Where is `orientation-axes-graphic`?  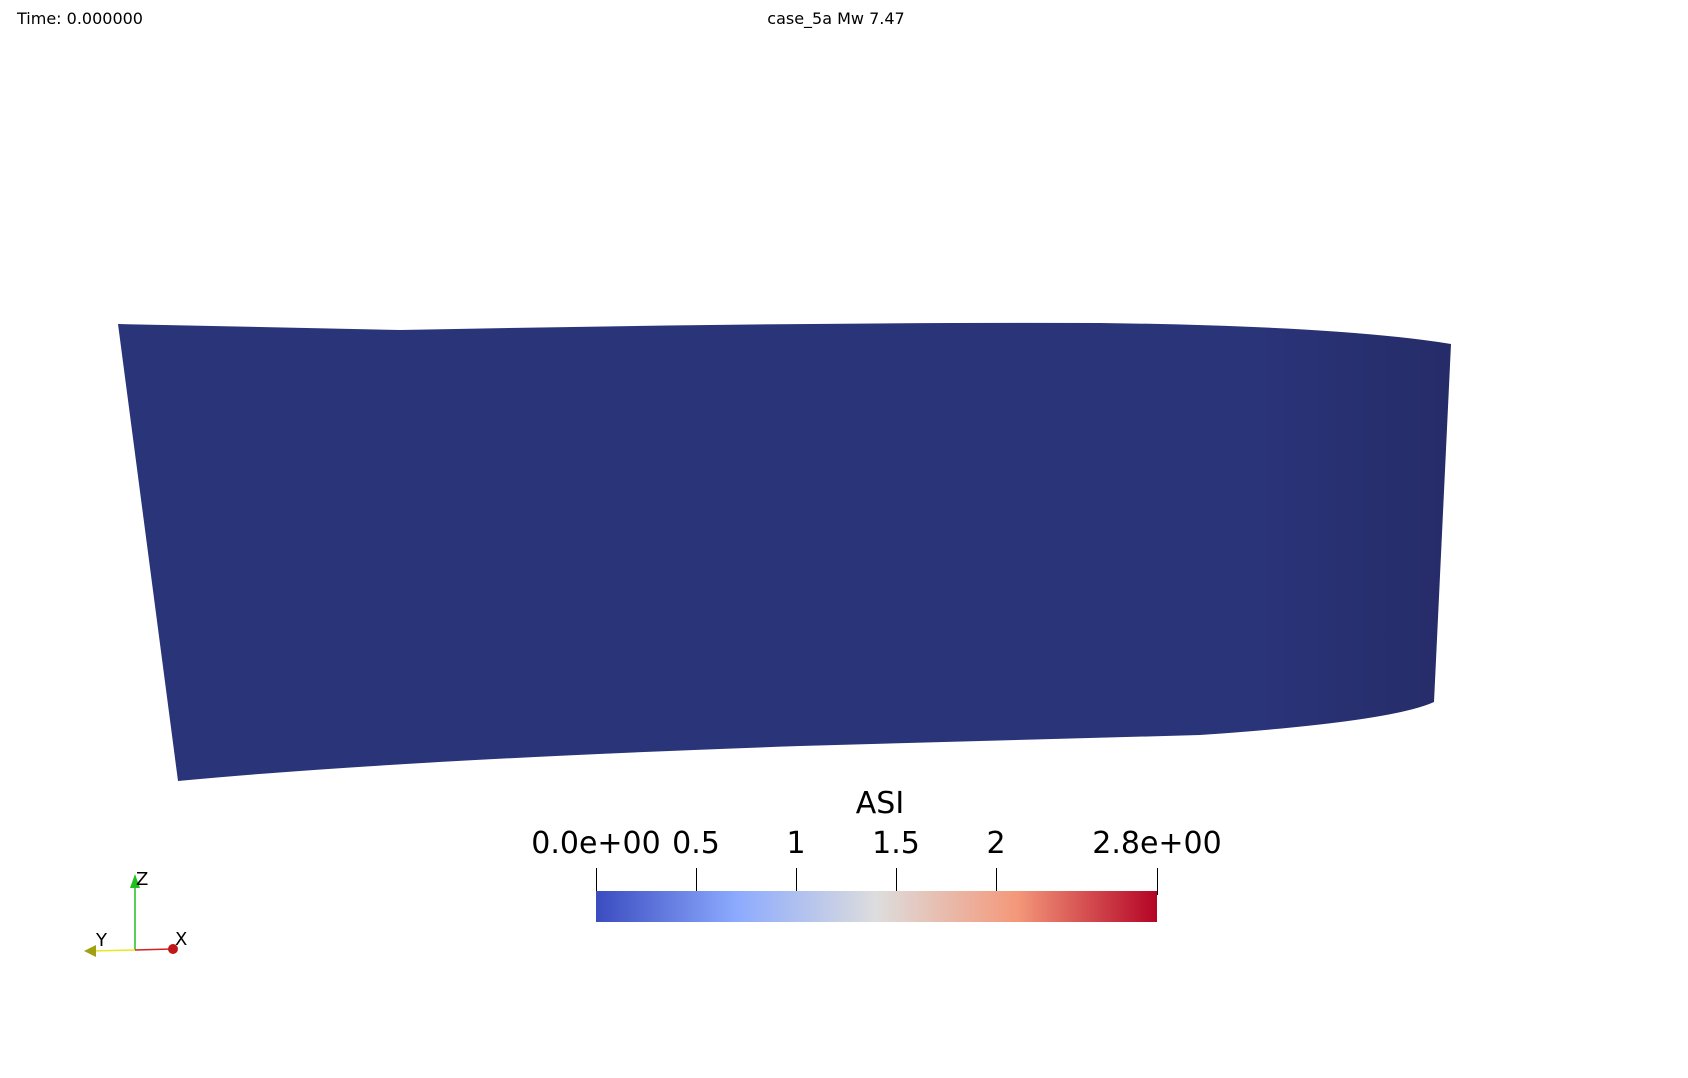 orientation-axes-graphic is located at coordinates (131, 915).